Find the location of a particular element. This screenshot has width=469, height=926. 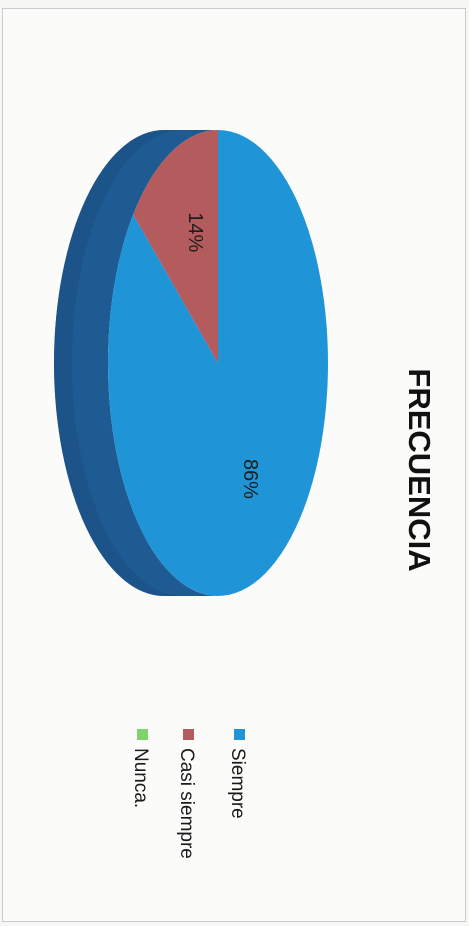

data-label-siempre: 86% is located at coordinates (250, 479).